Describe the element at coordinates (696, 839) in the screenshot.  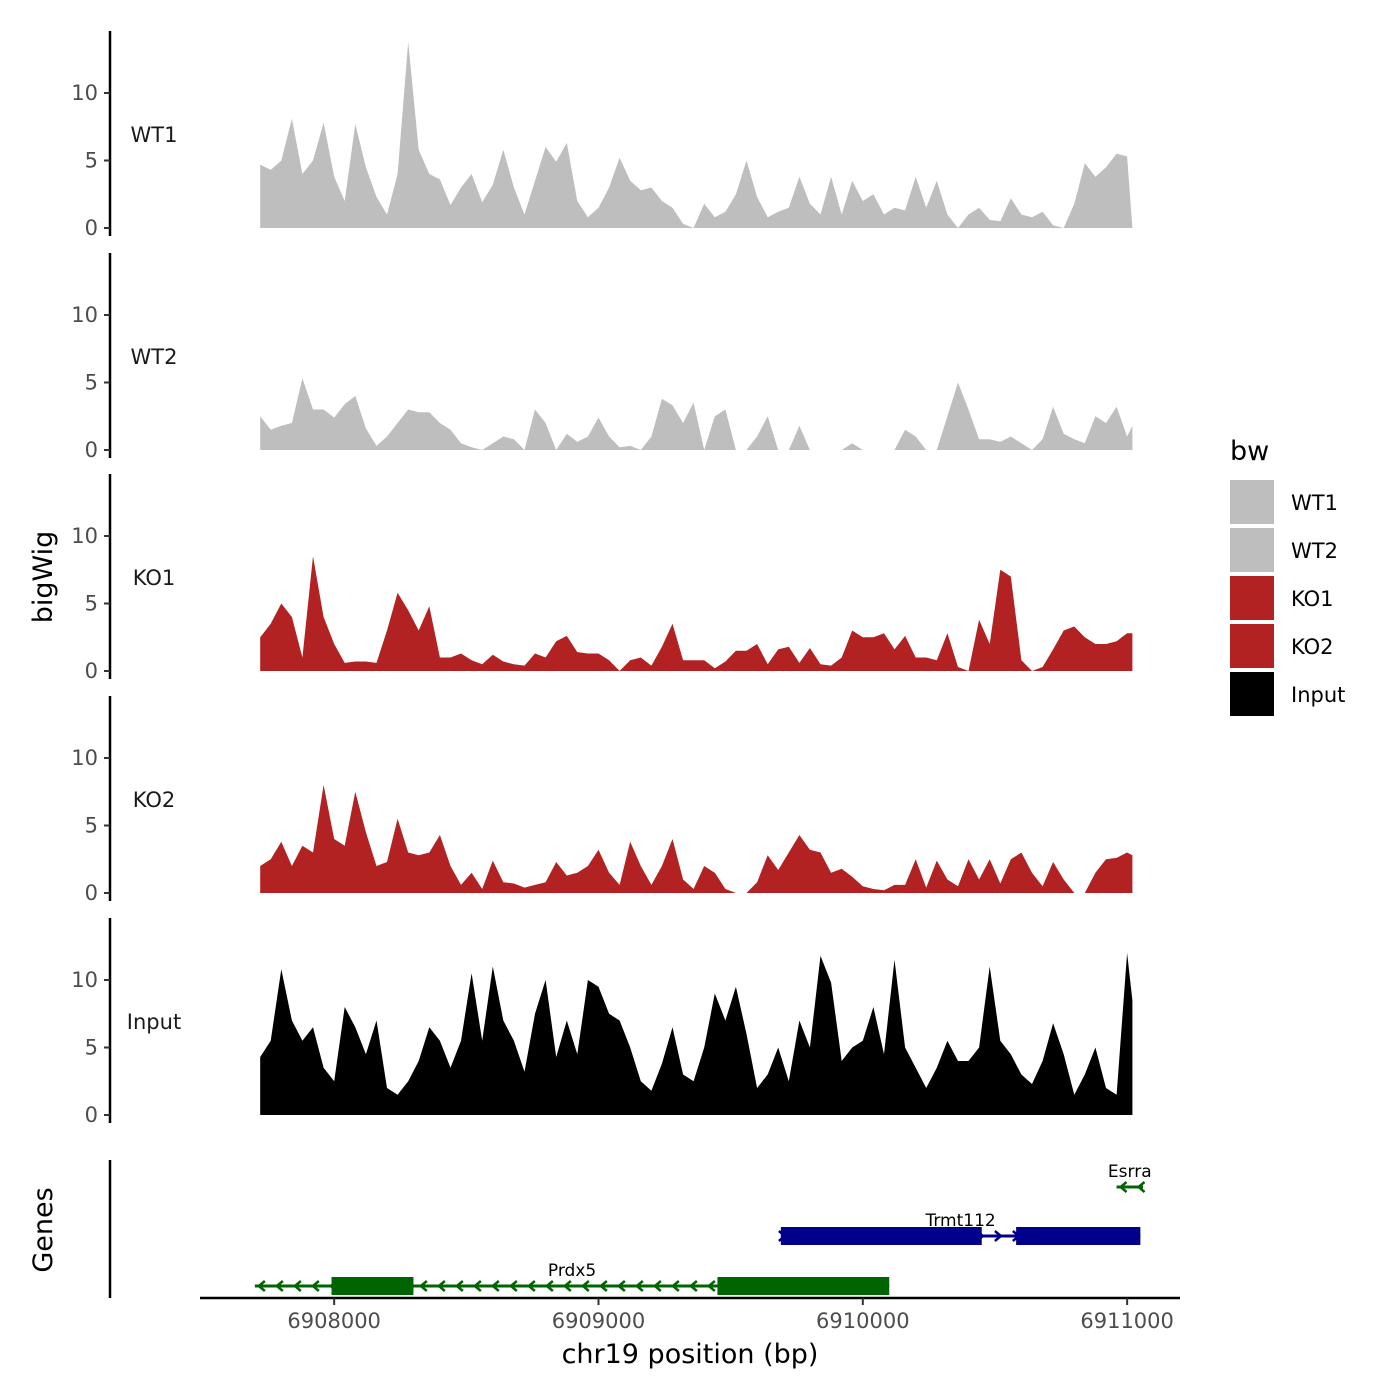
I see `coverage-area-ko2` at that location.